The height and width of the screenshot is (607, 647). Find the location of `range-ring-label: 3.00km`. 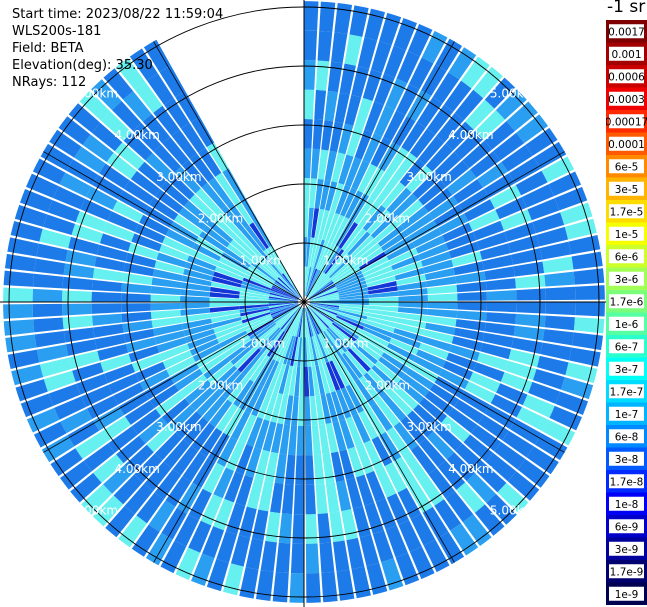

range-ring-label: 3.00km is located at coordinates (178, 427).